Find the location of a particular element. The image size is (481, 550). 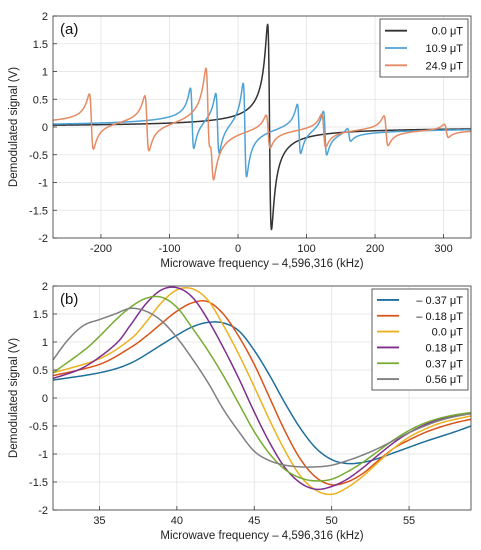

panel-b-legend-label: 0.18 μT is located at coordinates (444, 348).